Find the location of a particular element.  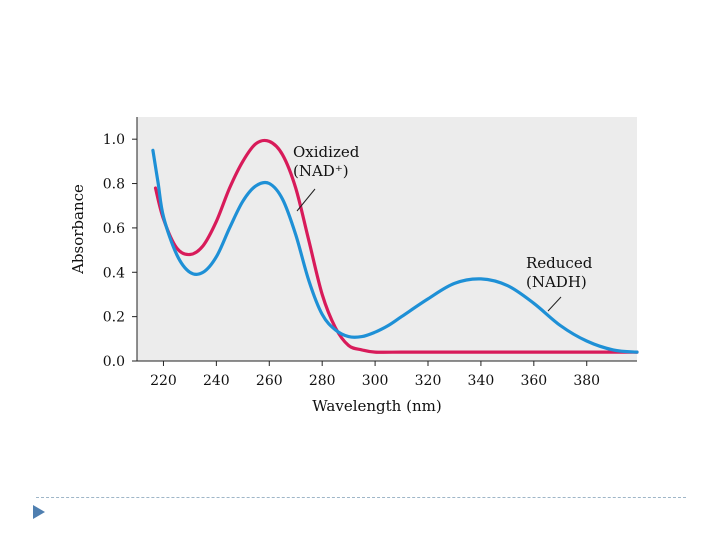

x-tick-label: 320 is located at coordinates (428, 381).